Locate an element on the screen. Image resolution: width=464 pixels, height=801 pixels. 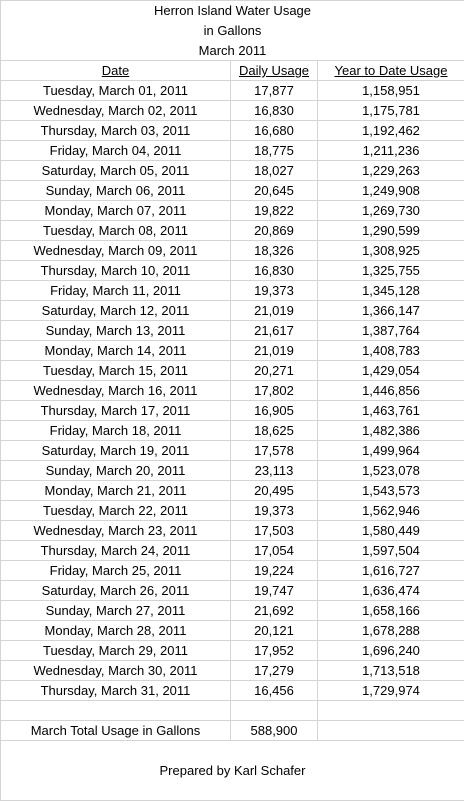
daily-usage-cell: 17,279 is located at coordinates (274, 670).